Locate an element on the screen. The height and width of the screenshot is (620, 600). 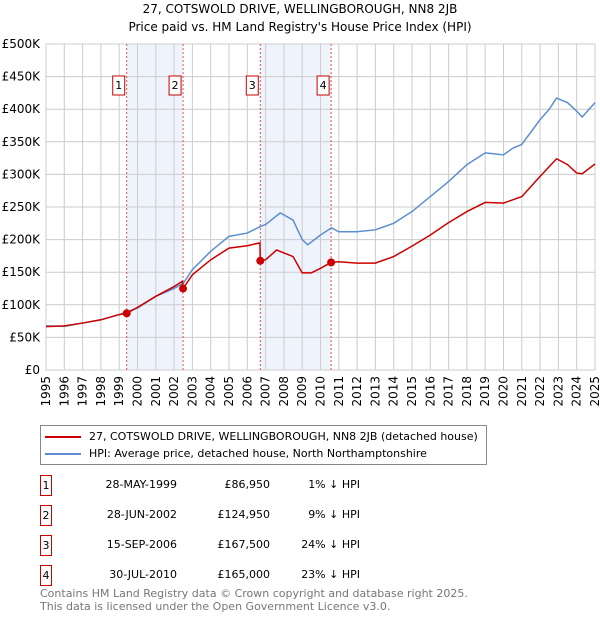
sale-date: 30-JUL-2010 is located at coordinates (143, 574).